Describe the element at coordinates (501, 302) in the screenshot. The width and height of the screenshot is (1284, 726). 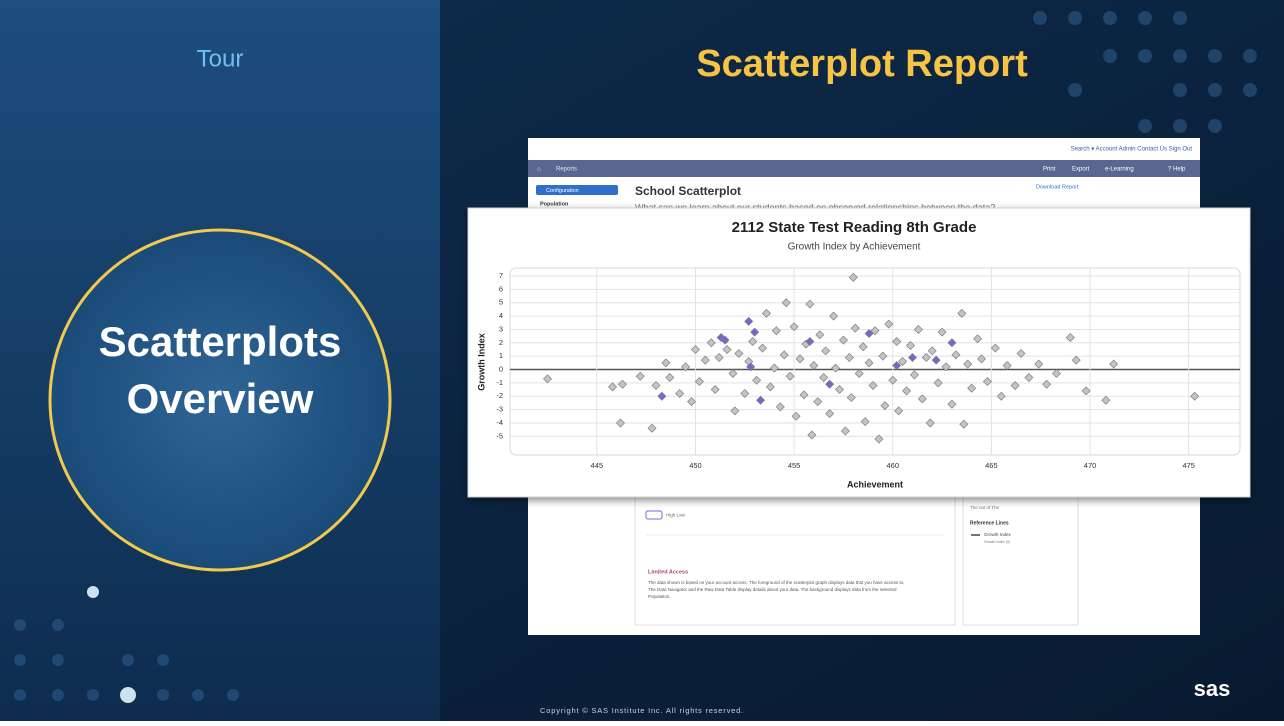
I see `y-tick-label: 5` at that location.